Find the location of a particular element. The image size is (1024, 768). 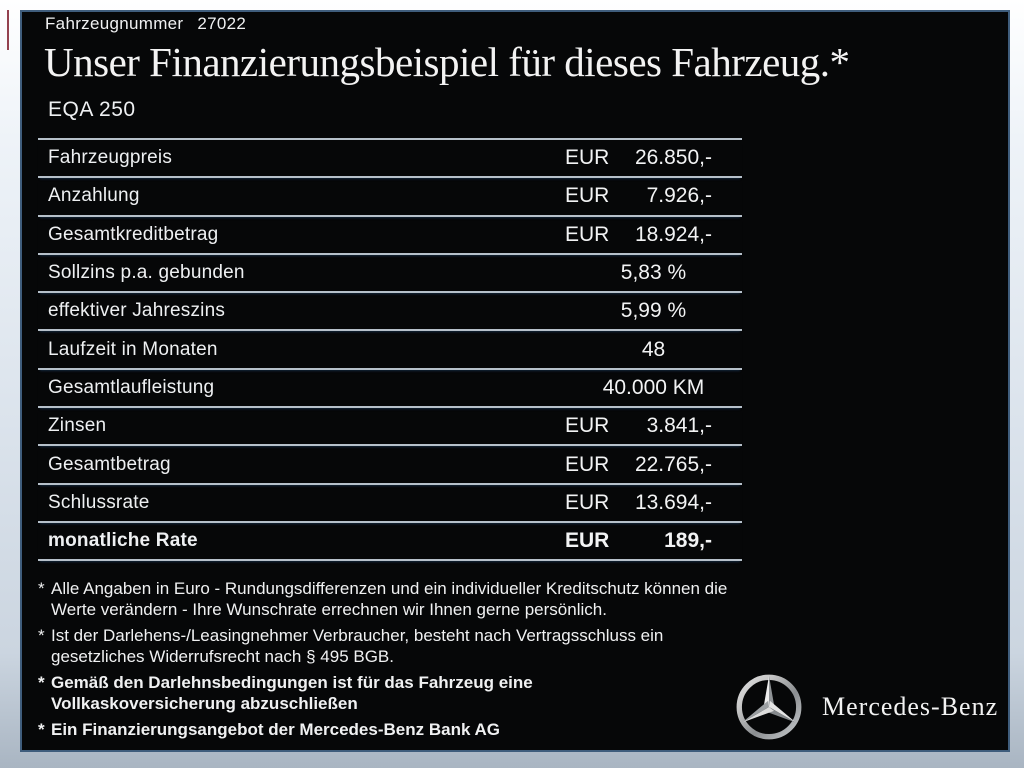

row-label: Gesamtbetrag is located at coordinates (109, 464).